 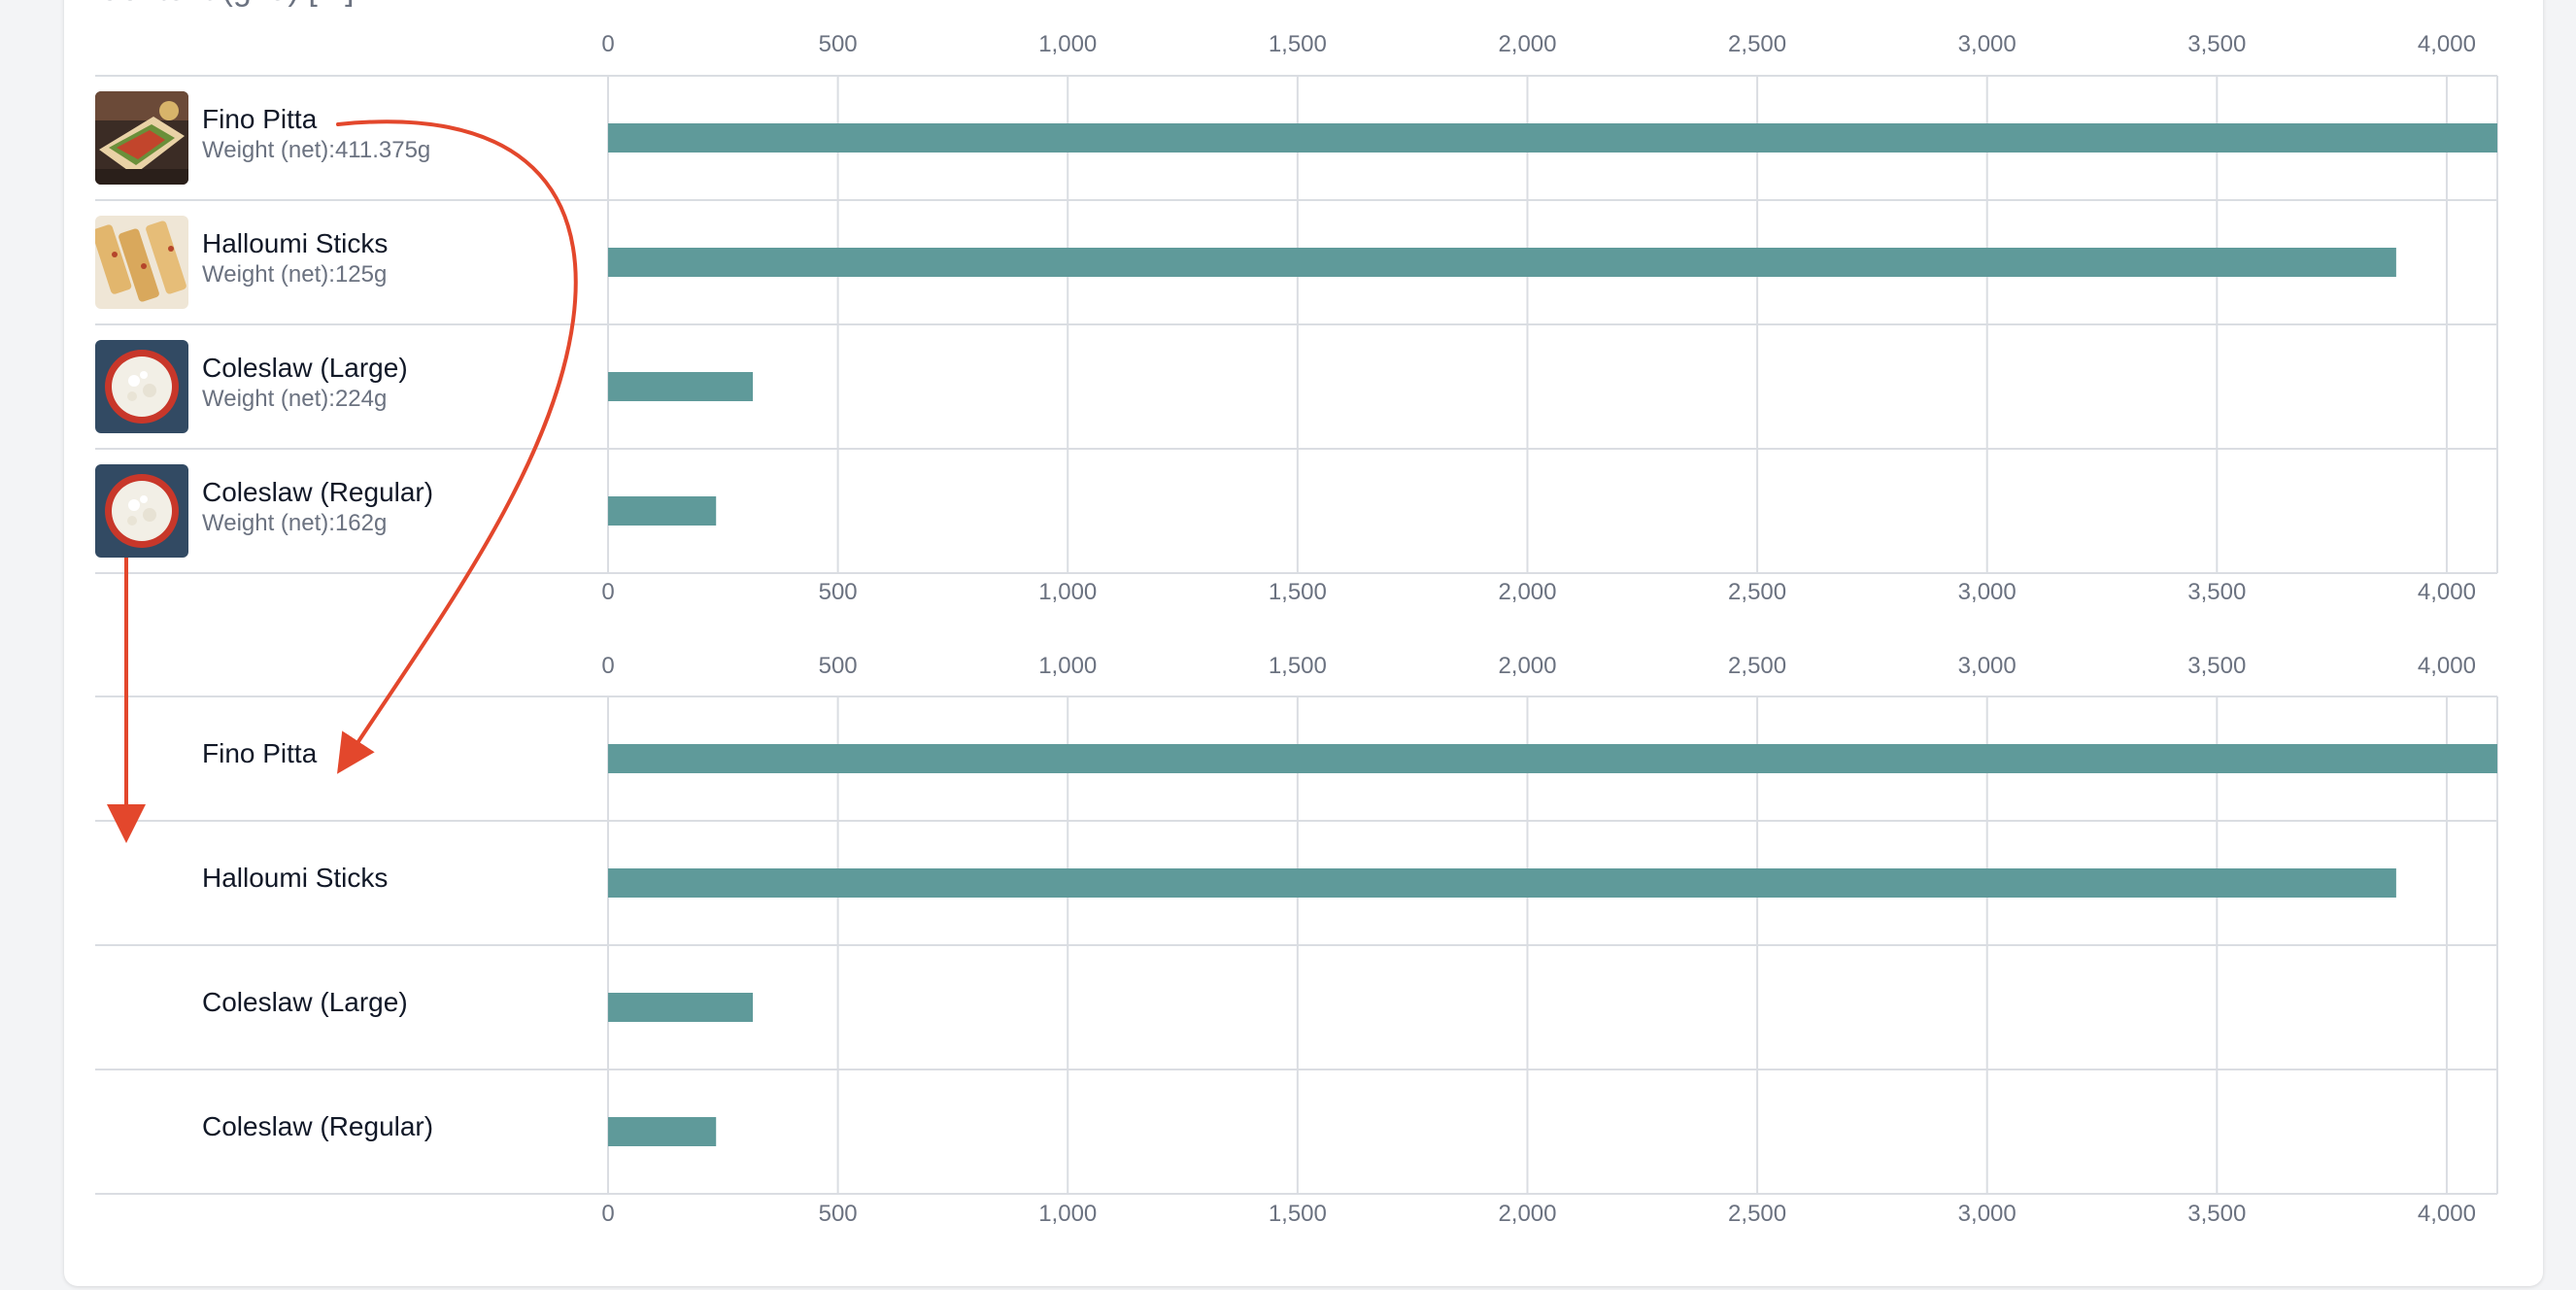 What do you see at coordinates (457, 447) in the screenshot?
I see `annotation-arrow-curved` at bounding box center [457, 447].